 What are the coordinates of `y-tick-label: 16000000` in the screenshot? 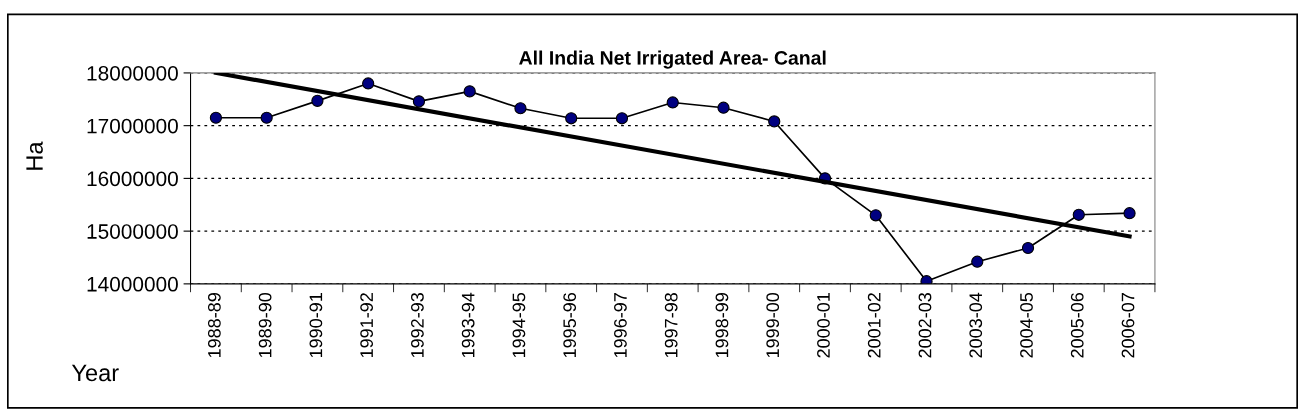 It's located at (132, 179).